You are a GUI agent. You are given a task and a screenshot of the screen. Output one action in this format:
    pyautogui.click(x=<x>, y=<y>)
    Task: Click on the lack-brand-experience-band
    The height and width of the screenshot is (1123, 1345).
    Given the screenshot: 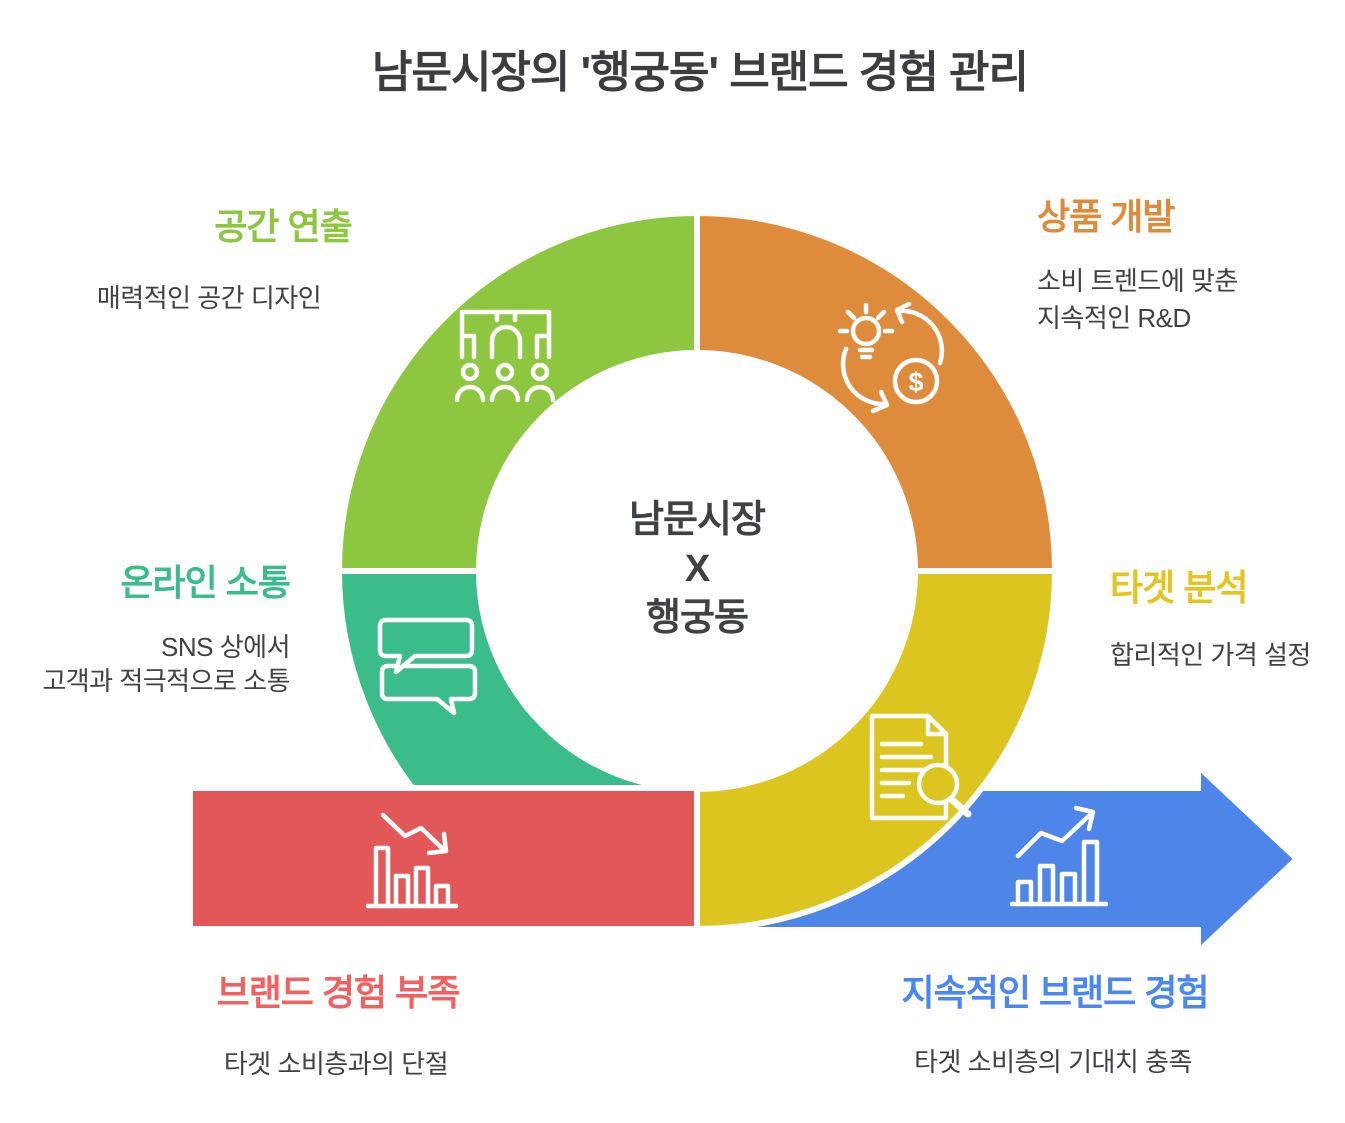 What is the action you would take?
    pyautogui.click(x=443, y=858)
    